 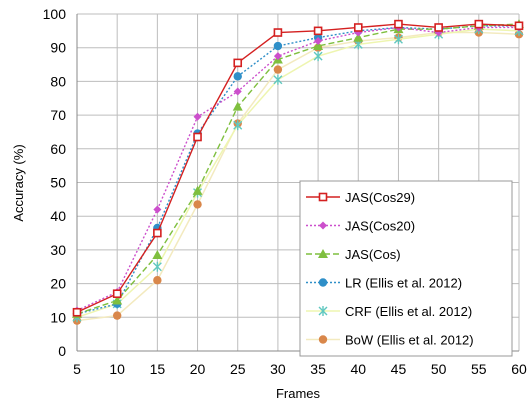 What do you see at coordinates (58, 48) in the screenshot?
I see `y-tick-label: 90` at bounding box center [58, 48].